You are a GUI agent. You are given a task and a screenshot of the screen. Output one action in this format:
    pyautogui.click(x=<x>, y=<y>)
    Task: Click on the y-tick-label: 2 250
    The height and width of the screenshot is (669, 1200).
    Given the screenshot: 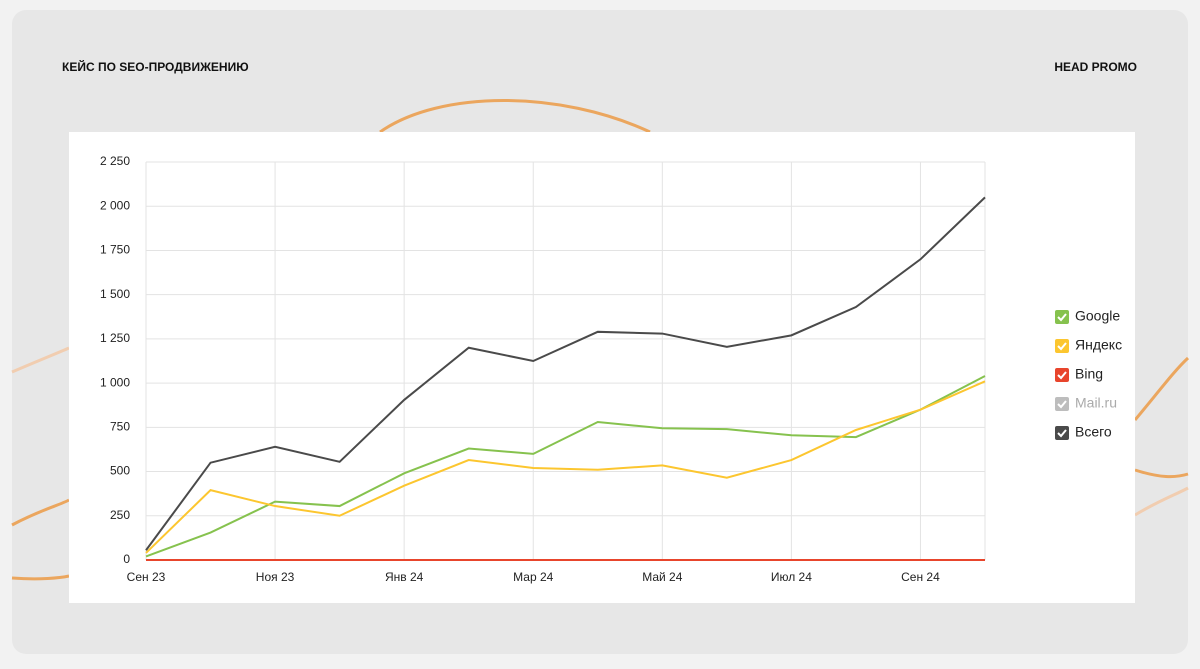 What is the action you would take?
    pyautogui.click(x=115, y=161)
    